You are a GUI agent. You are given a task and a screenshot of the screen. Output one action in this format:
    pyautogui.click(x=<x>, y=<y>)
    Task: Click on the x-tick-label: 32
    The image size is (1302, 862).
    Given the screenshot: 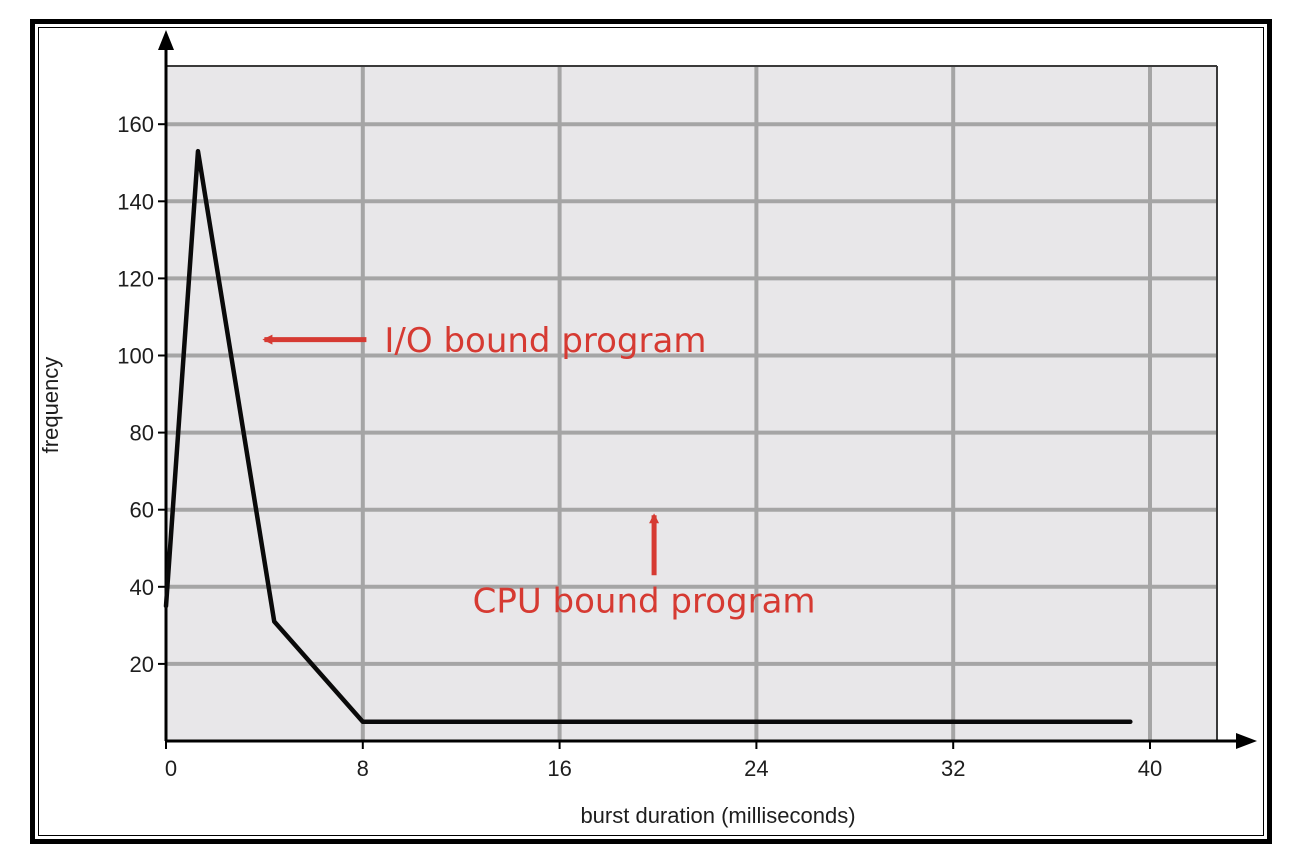 What is the action you would take?
    pyautogui.click(x=953, y=768)
    